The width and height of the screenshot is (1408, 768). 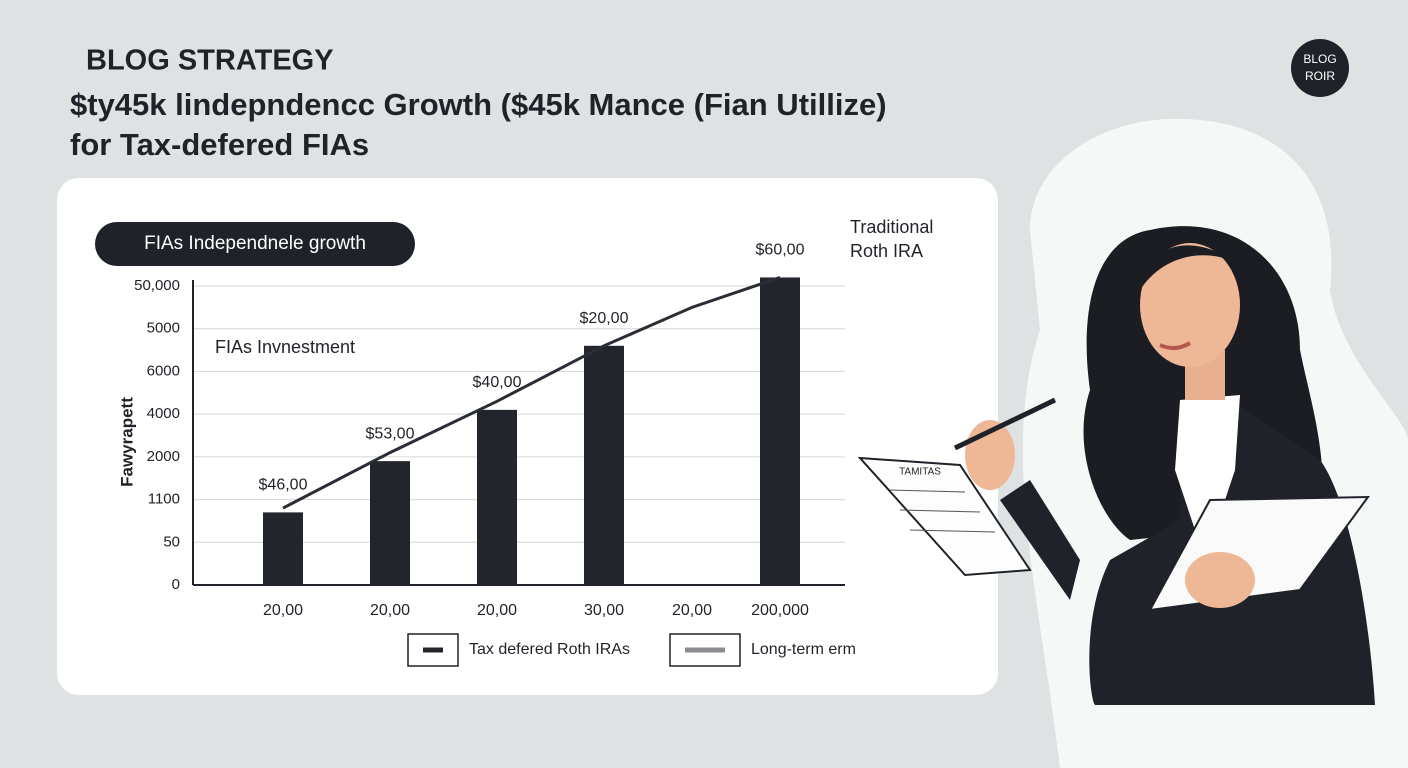 I want to click on annotation: FIAs Invnestment, so click(x=285, y=347).